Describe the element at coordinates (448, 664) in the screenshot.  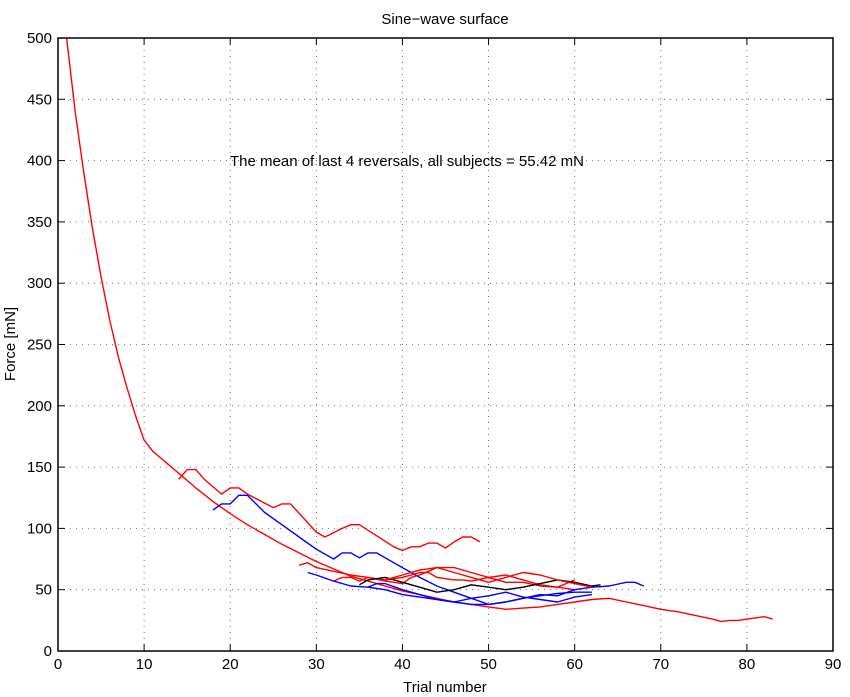
I see `x-tick-labels: 0 10 20 30 40 50 60 70 80 90` at that location.